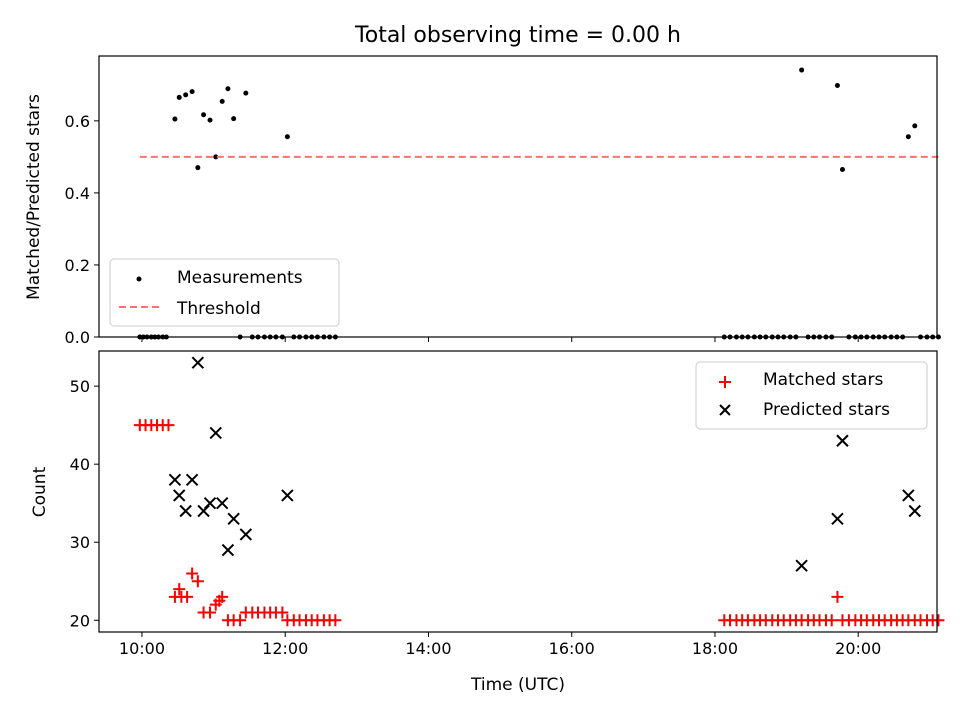  What do you see at coordinates (725, 410) in the screenshot?
I see `legend-predicted-marker` at bounding box center [725, 410].